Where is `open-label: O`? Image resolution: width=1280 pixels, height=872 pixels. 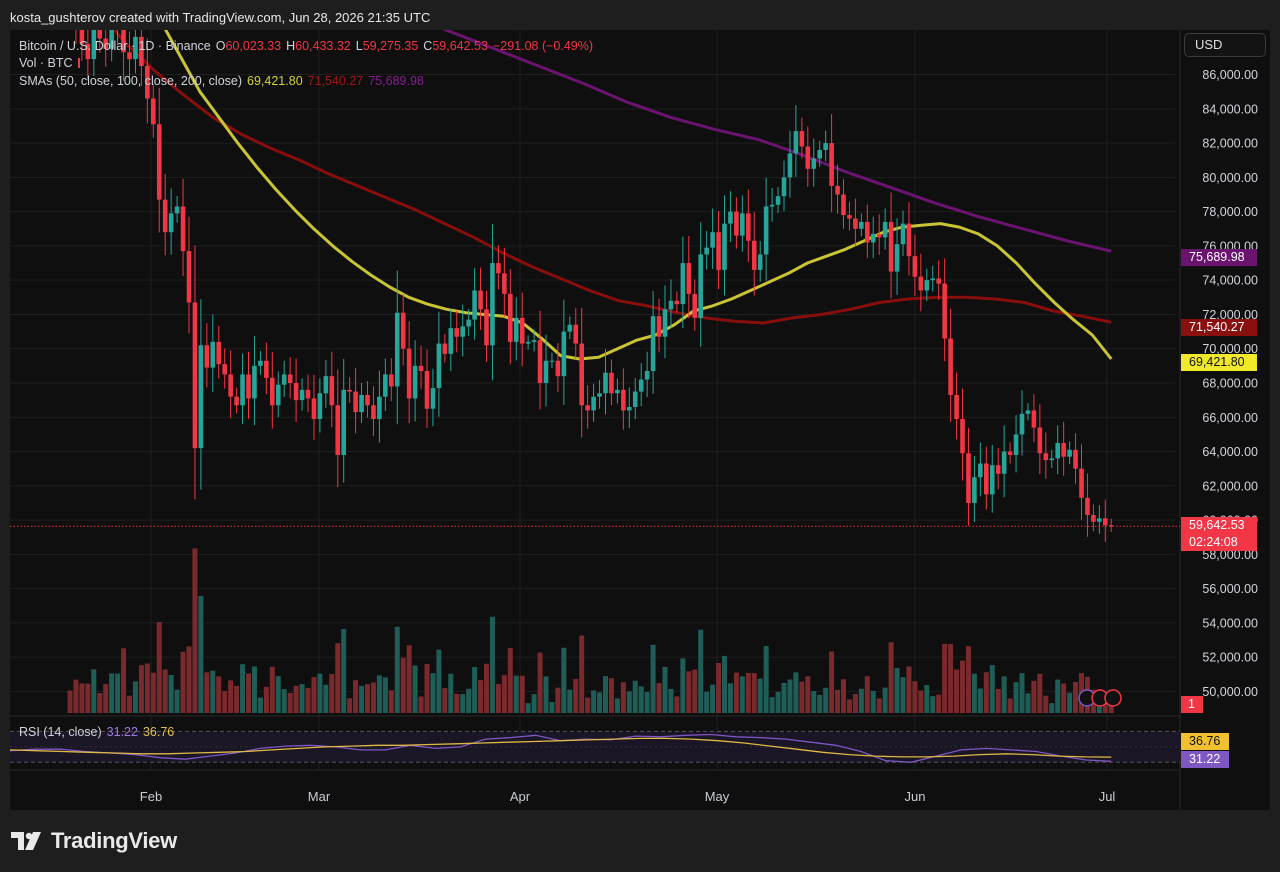 open-label: O is located at coordinates (220, 46).